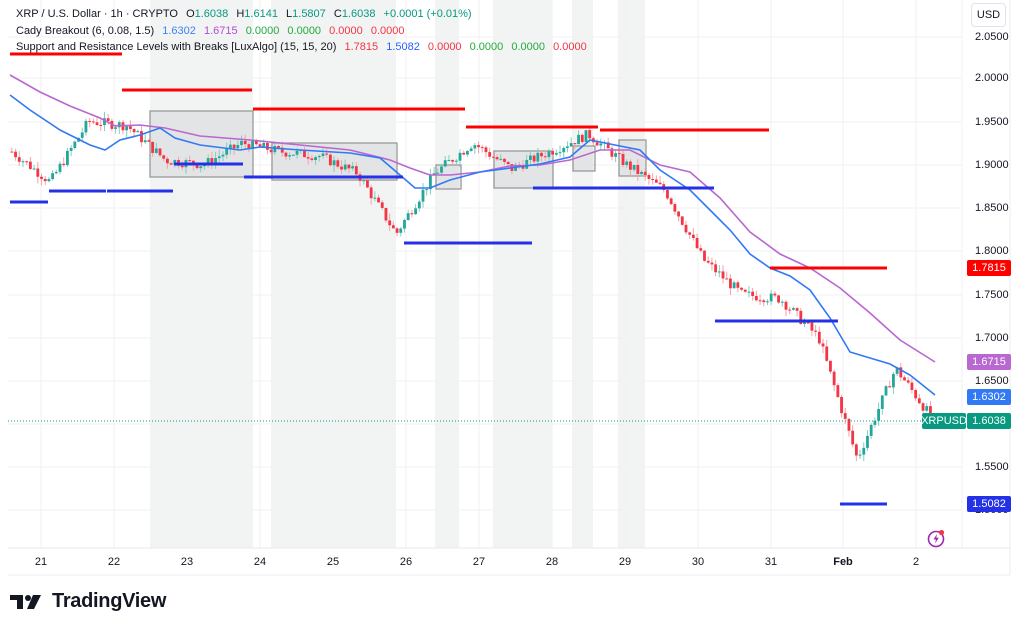  I want to click on ohlc-close: C1.6038, so click(355, 14).